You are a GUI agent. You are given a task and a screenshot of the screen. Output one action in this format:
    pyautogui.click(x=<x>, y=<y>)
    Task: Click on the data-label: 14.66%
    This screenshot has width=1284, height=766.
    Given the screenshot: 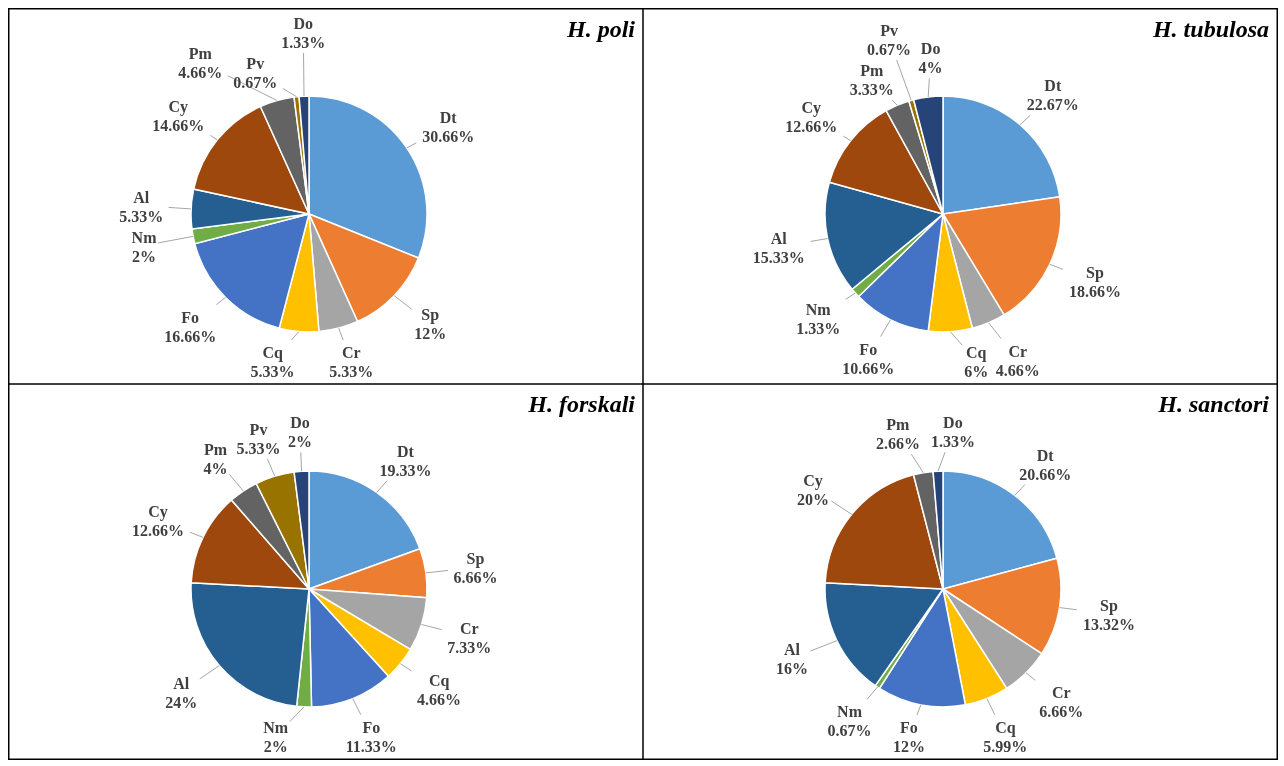 What is the action you would take?
    pyautogui.click(x=178, y=125)
    